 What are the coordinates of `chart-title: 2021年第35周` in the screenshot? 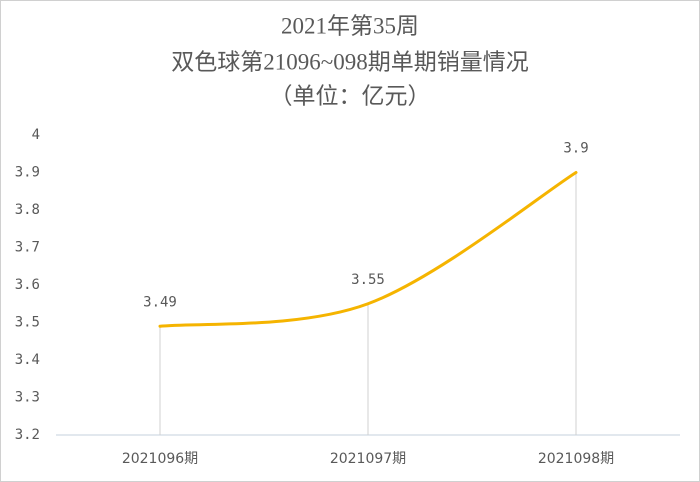 It's located at (350, 25).